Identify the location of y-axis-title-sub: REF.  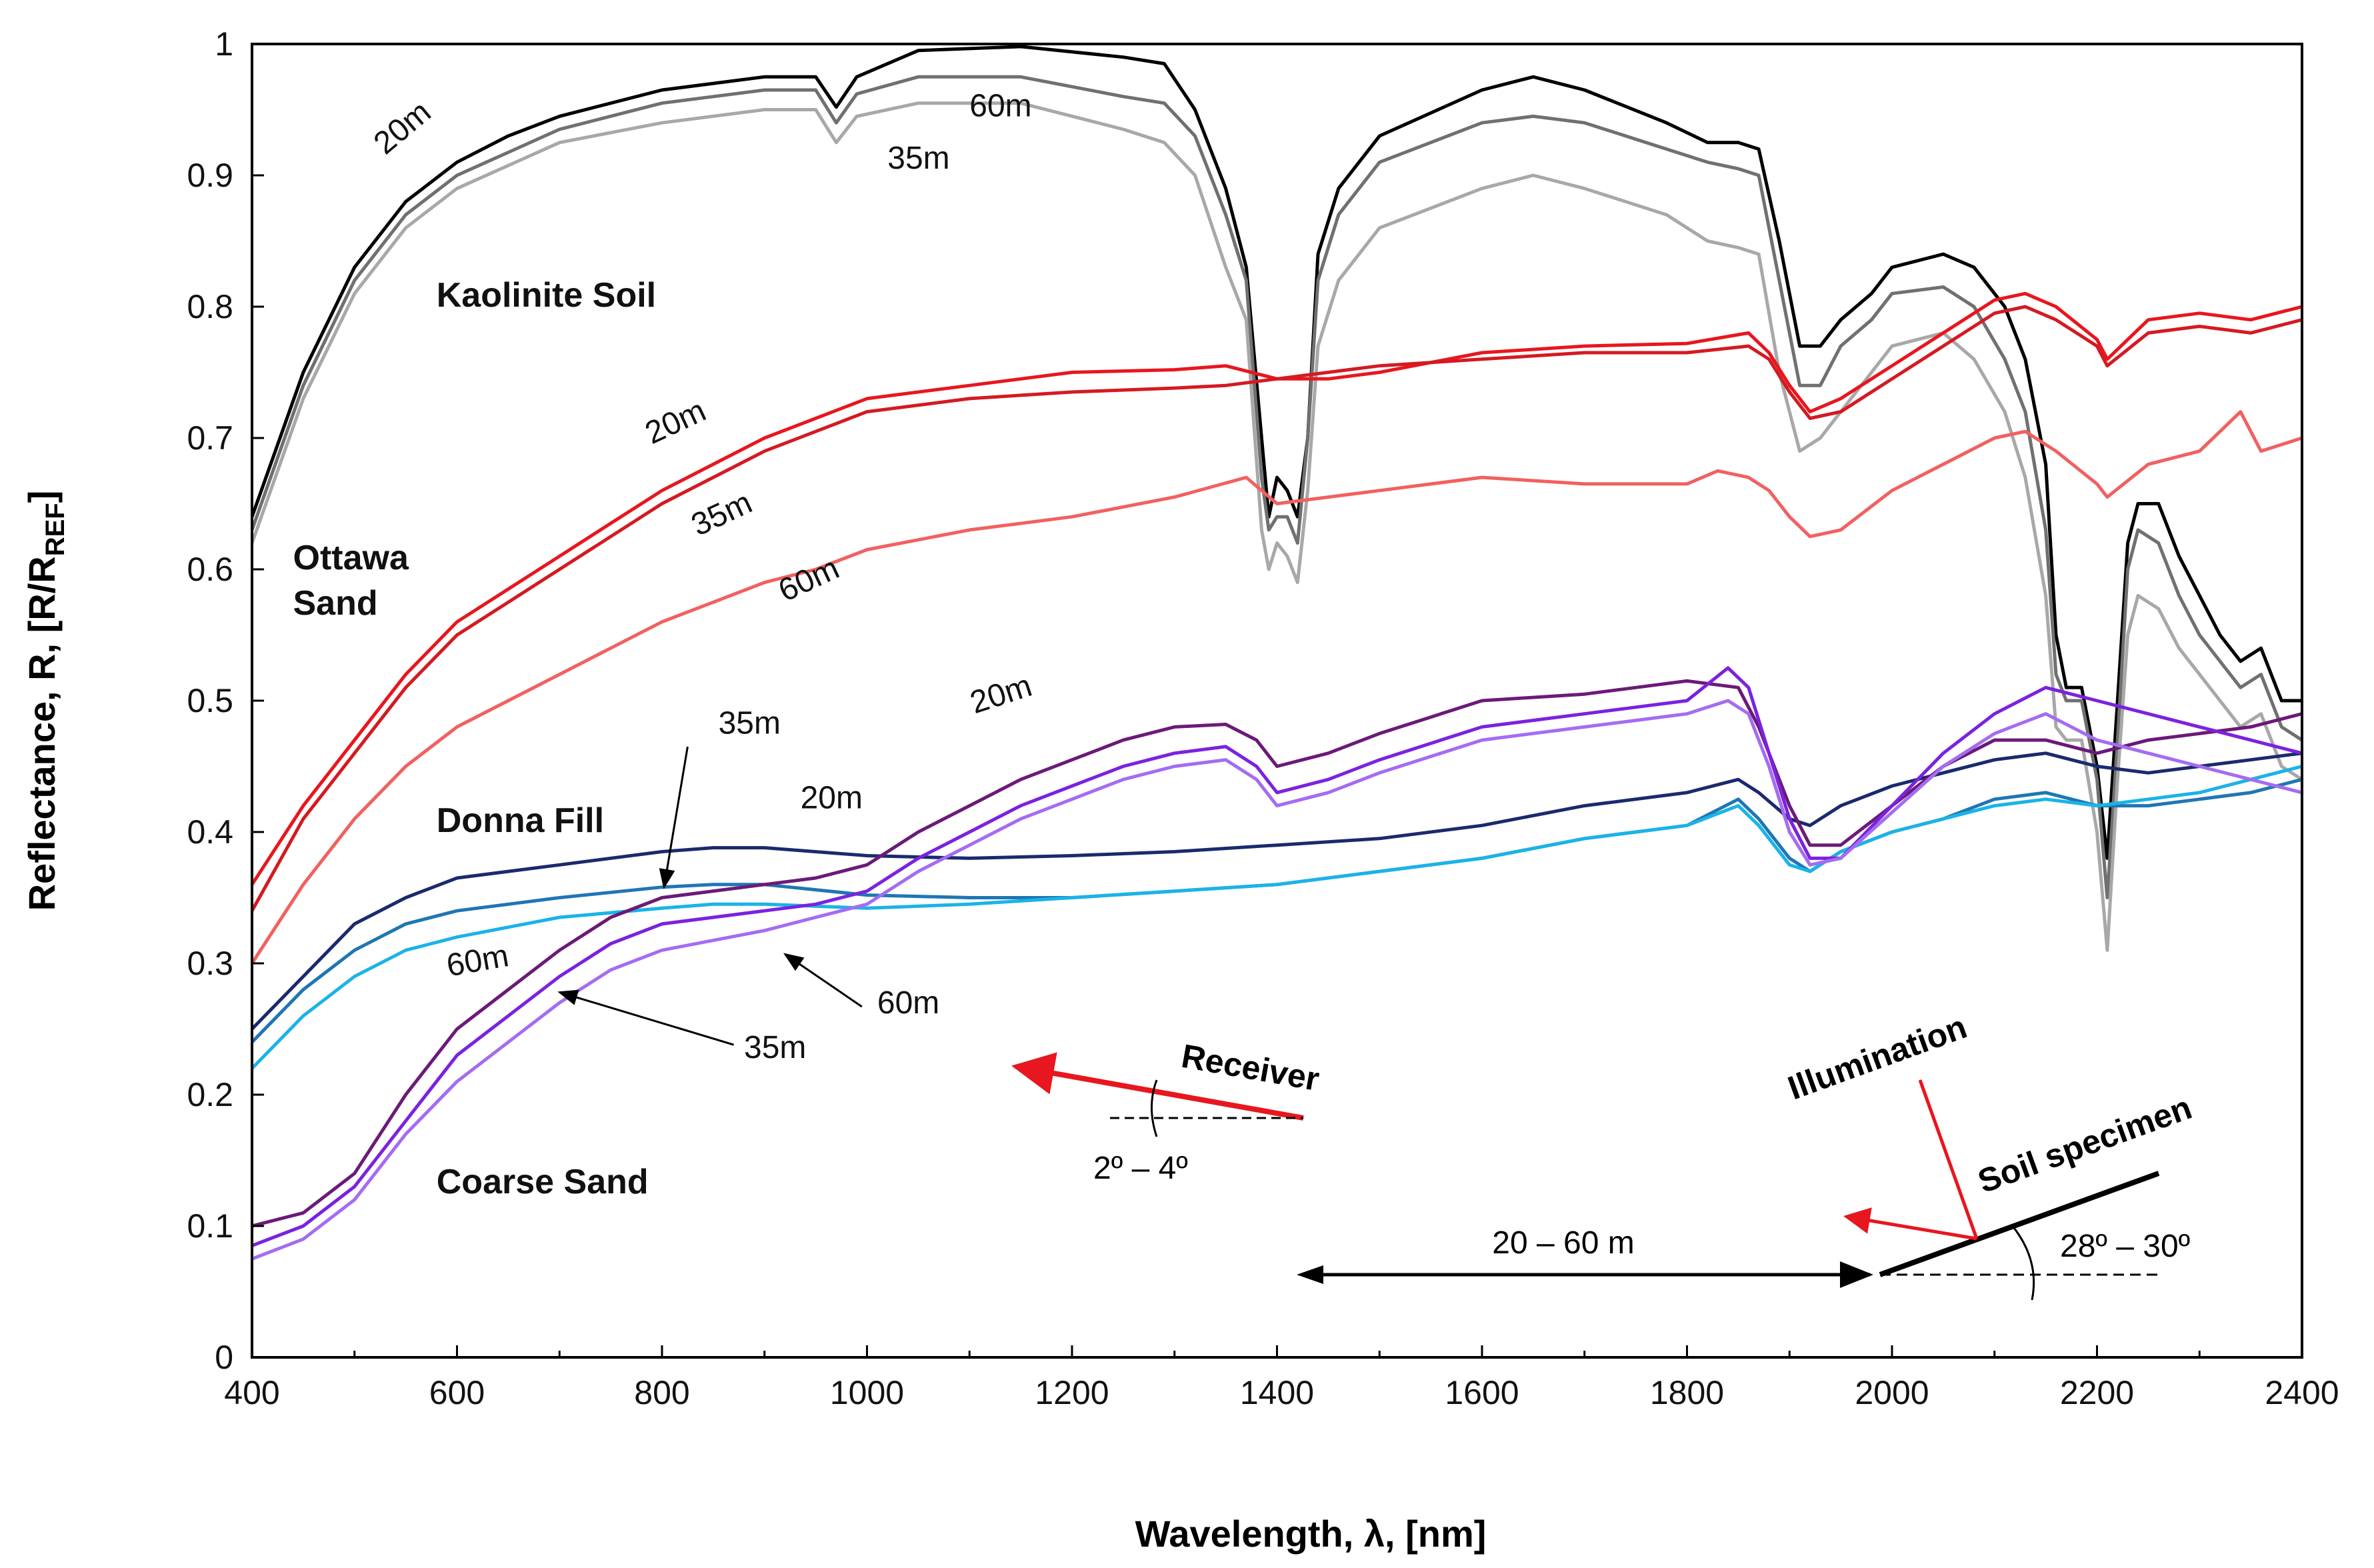
(55, 529).